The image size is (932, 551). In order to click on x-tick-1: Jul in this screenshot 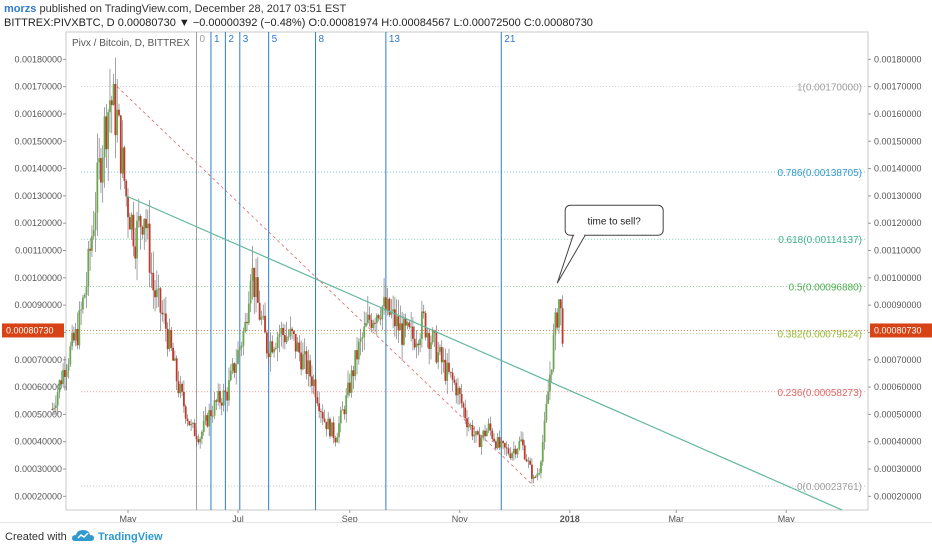, I will do `click(238, 518)`.